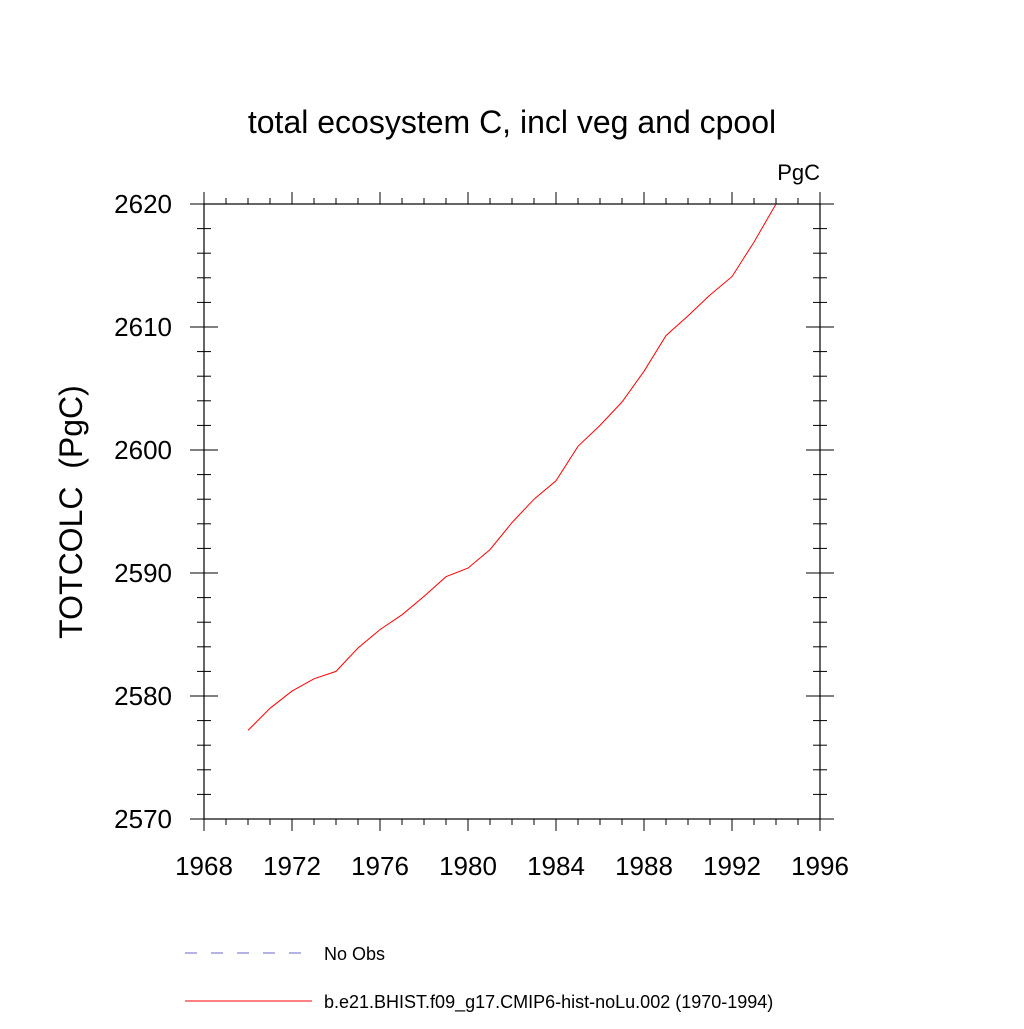  What do you see at coordinates (143, 573) in the screenshot?
I see `y-tick-label: 2590` at bounding box center [143, 573].